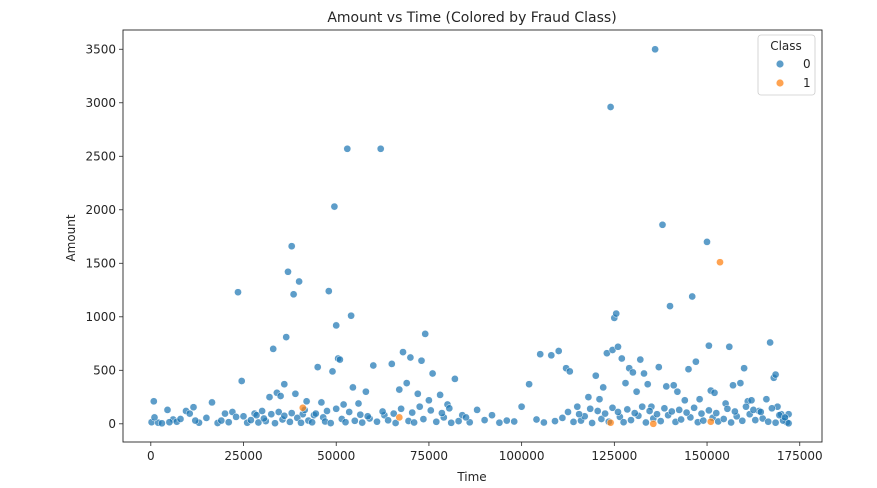  What do you see at coordinates (786, 65) in the screenshot?
I see `legend-box` at bounding box center [786, 65].